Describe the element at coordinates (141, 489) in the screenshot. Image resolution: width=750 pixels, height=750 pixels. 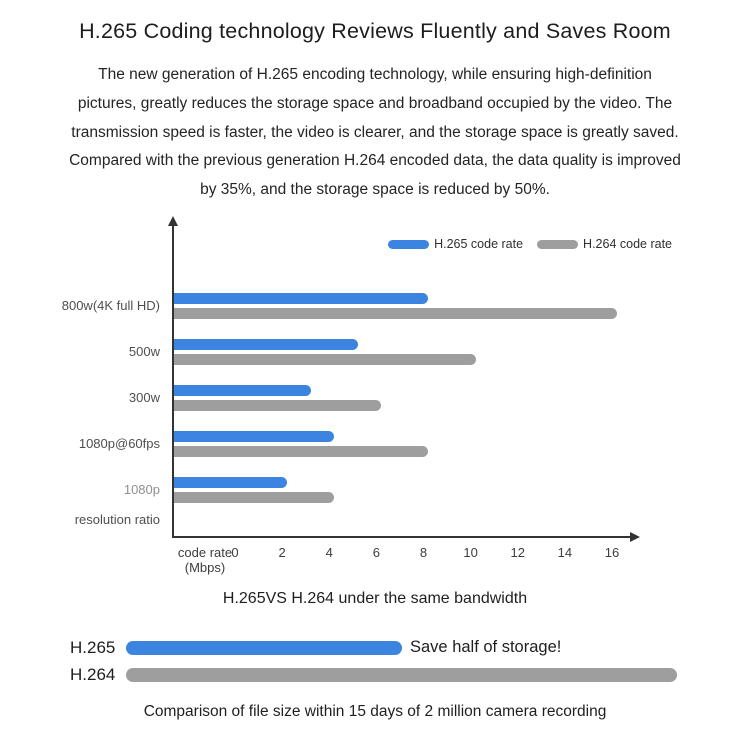
I see `category-label: 1080p` at that location.